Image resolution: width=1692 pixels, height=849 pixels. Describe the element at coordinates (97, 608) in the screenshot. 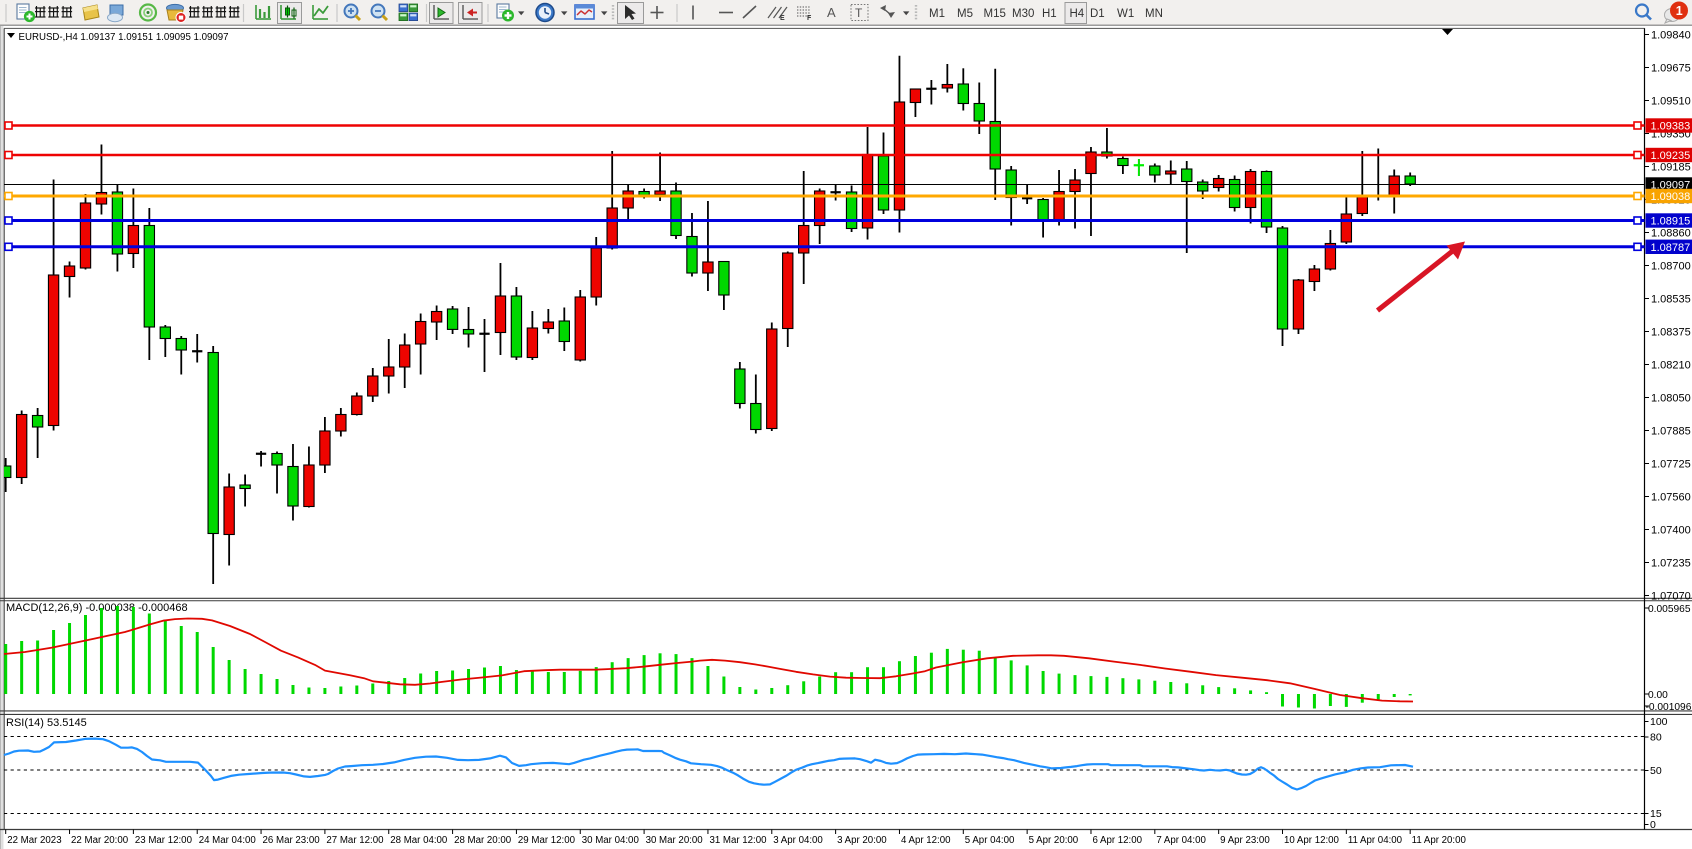

I see `svg-text:MACD(12,26,9) -0.000038 -0.000: MACD(12,26,9) -0.000038 -0.000468` at that location.